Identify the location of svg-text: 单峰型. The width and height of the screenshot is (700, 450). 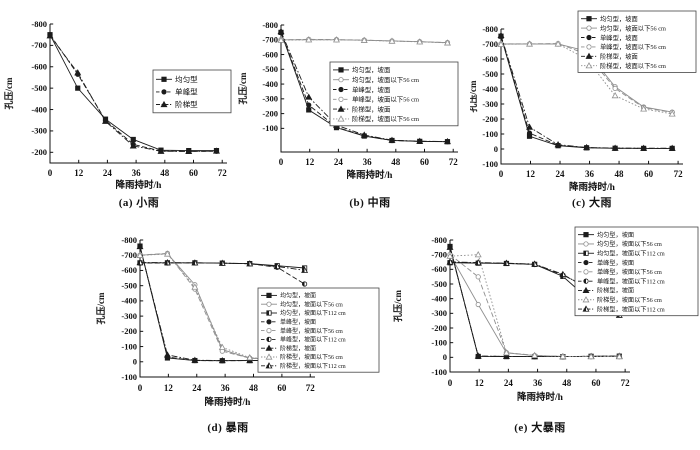
(186, 92).